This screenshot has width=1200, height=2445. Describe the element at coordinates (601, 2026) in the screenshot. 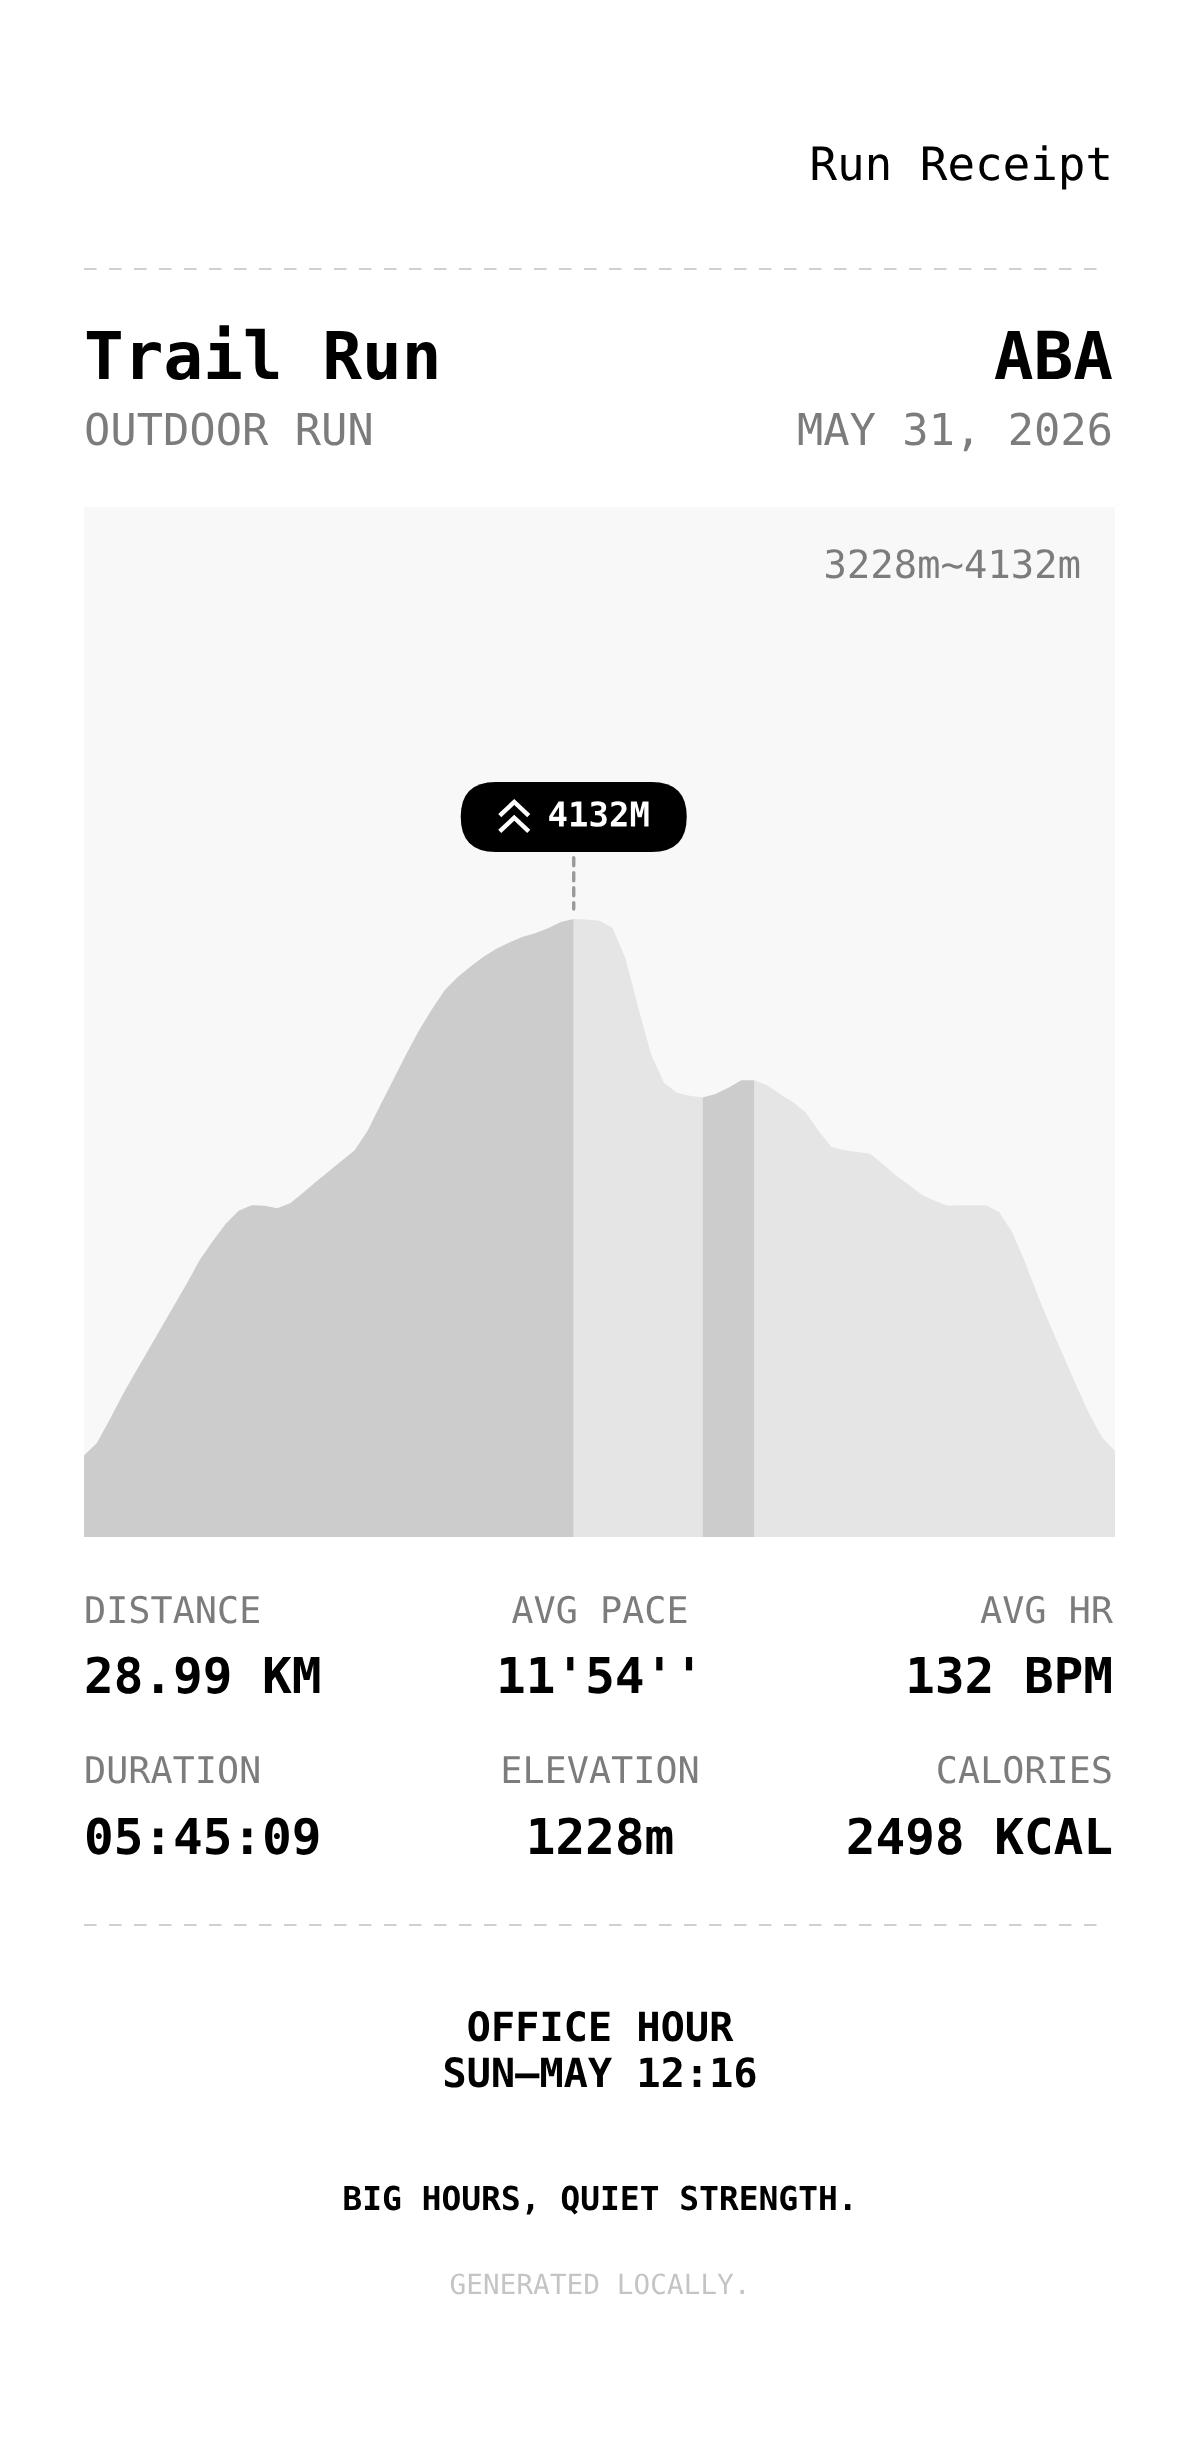

I see `text: OFFICE HOUR` at that location.